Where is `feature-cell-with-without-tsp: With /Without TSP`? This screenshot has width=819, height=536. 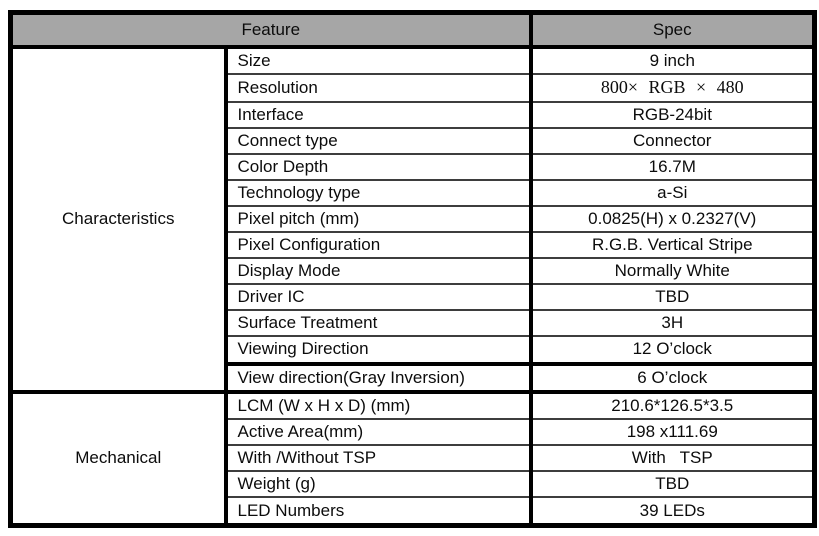 feature-cell-with-without-tsp: With /Without TSP is located at coordinates (379, 458).